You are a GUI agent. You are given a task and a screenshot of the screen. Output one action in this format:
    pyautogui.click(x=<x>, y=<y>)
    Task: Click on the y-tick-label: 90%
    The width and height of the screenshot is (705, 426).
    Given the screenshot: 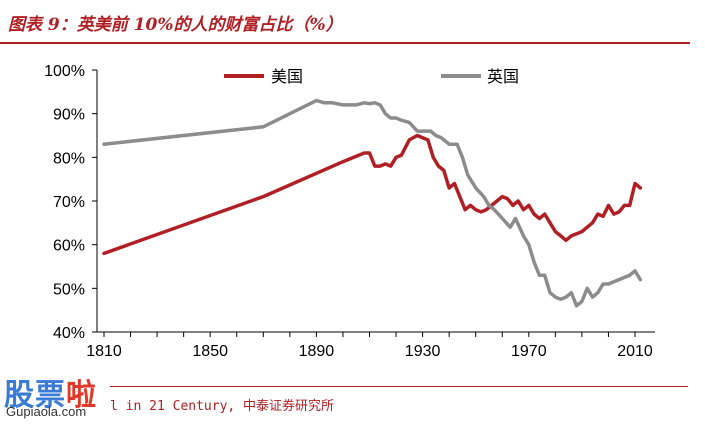 What is the action you would take?
    pyautogui.click(x=69, y=115)
    